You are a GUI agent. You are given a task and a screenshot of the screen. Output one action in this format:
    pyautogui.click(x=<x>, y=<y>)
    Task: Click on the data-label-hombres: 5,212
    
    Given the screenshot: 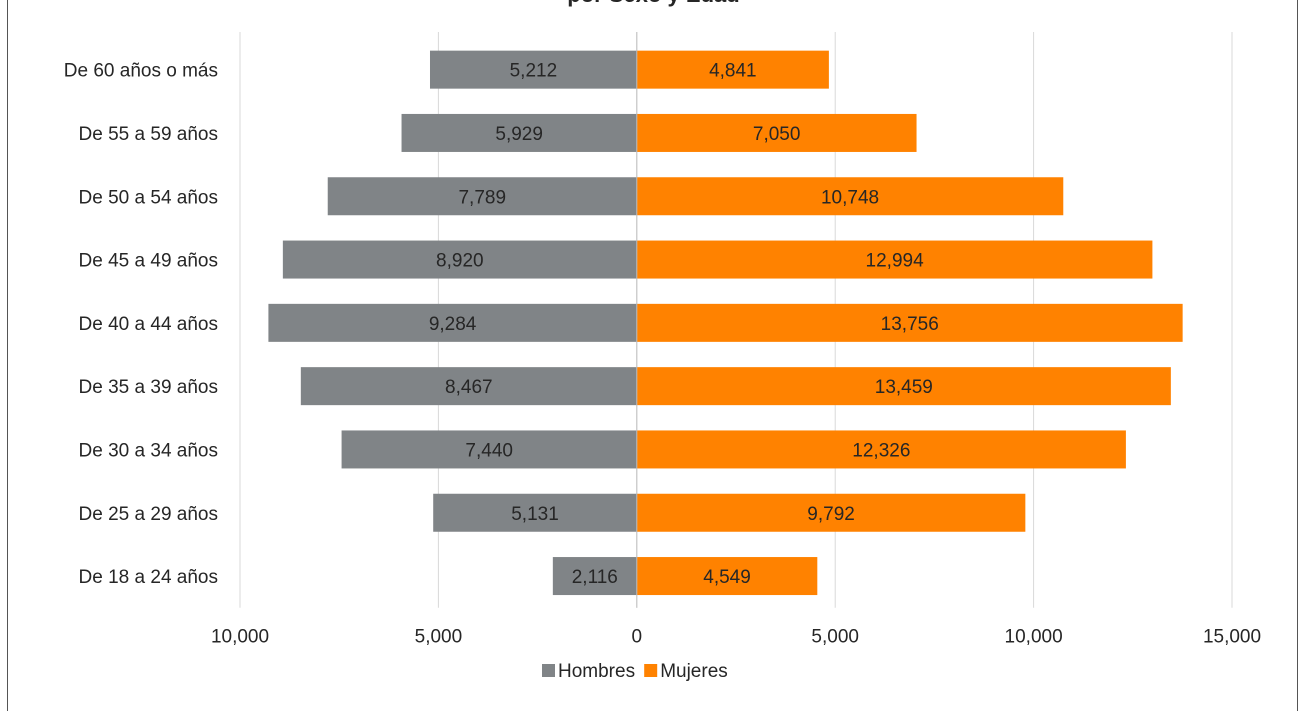 What is the action you would take?
    pyautogui.click(x=534, y=71)
    